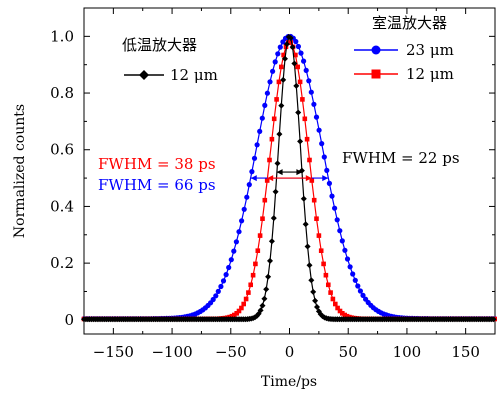  I want to click on y-tick-label: 0.6, so click(62, 150).